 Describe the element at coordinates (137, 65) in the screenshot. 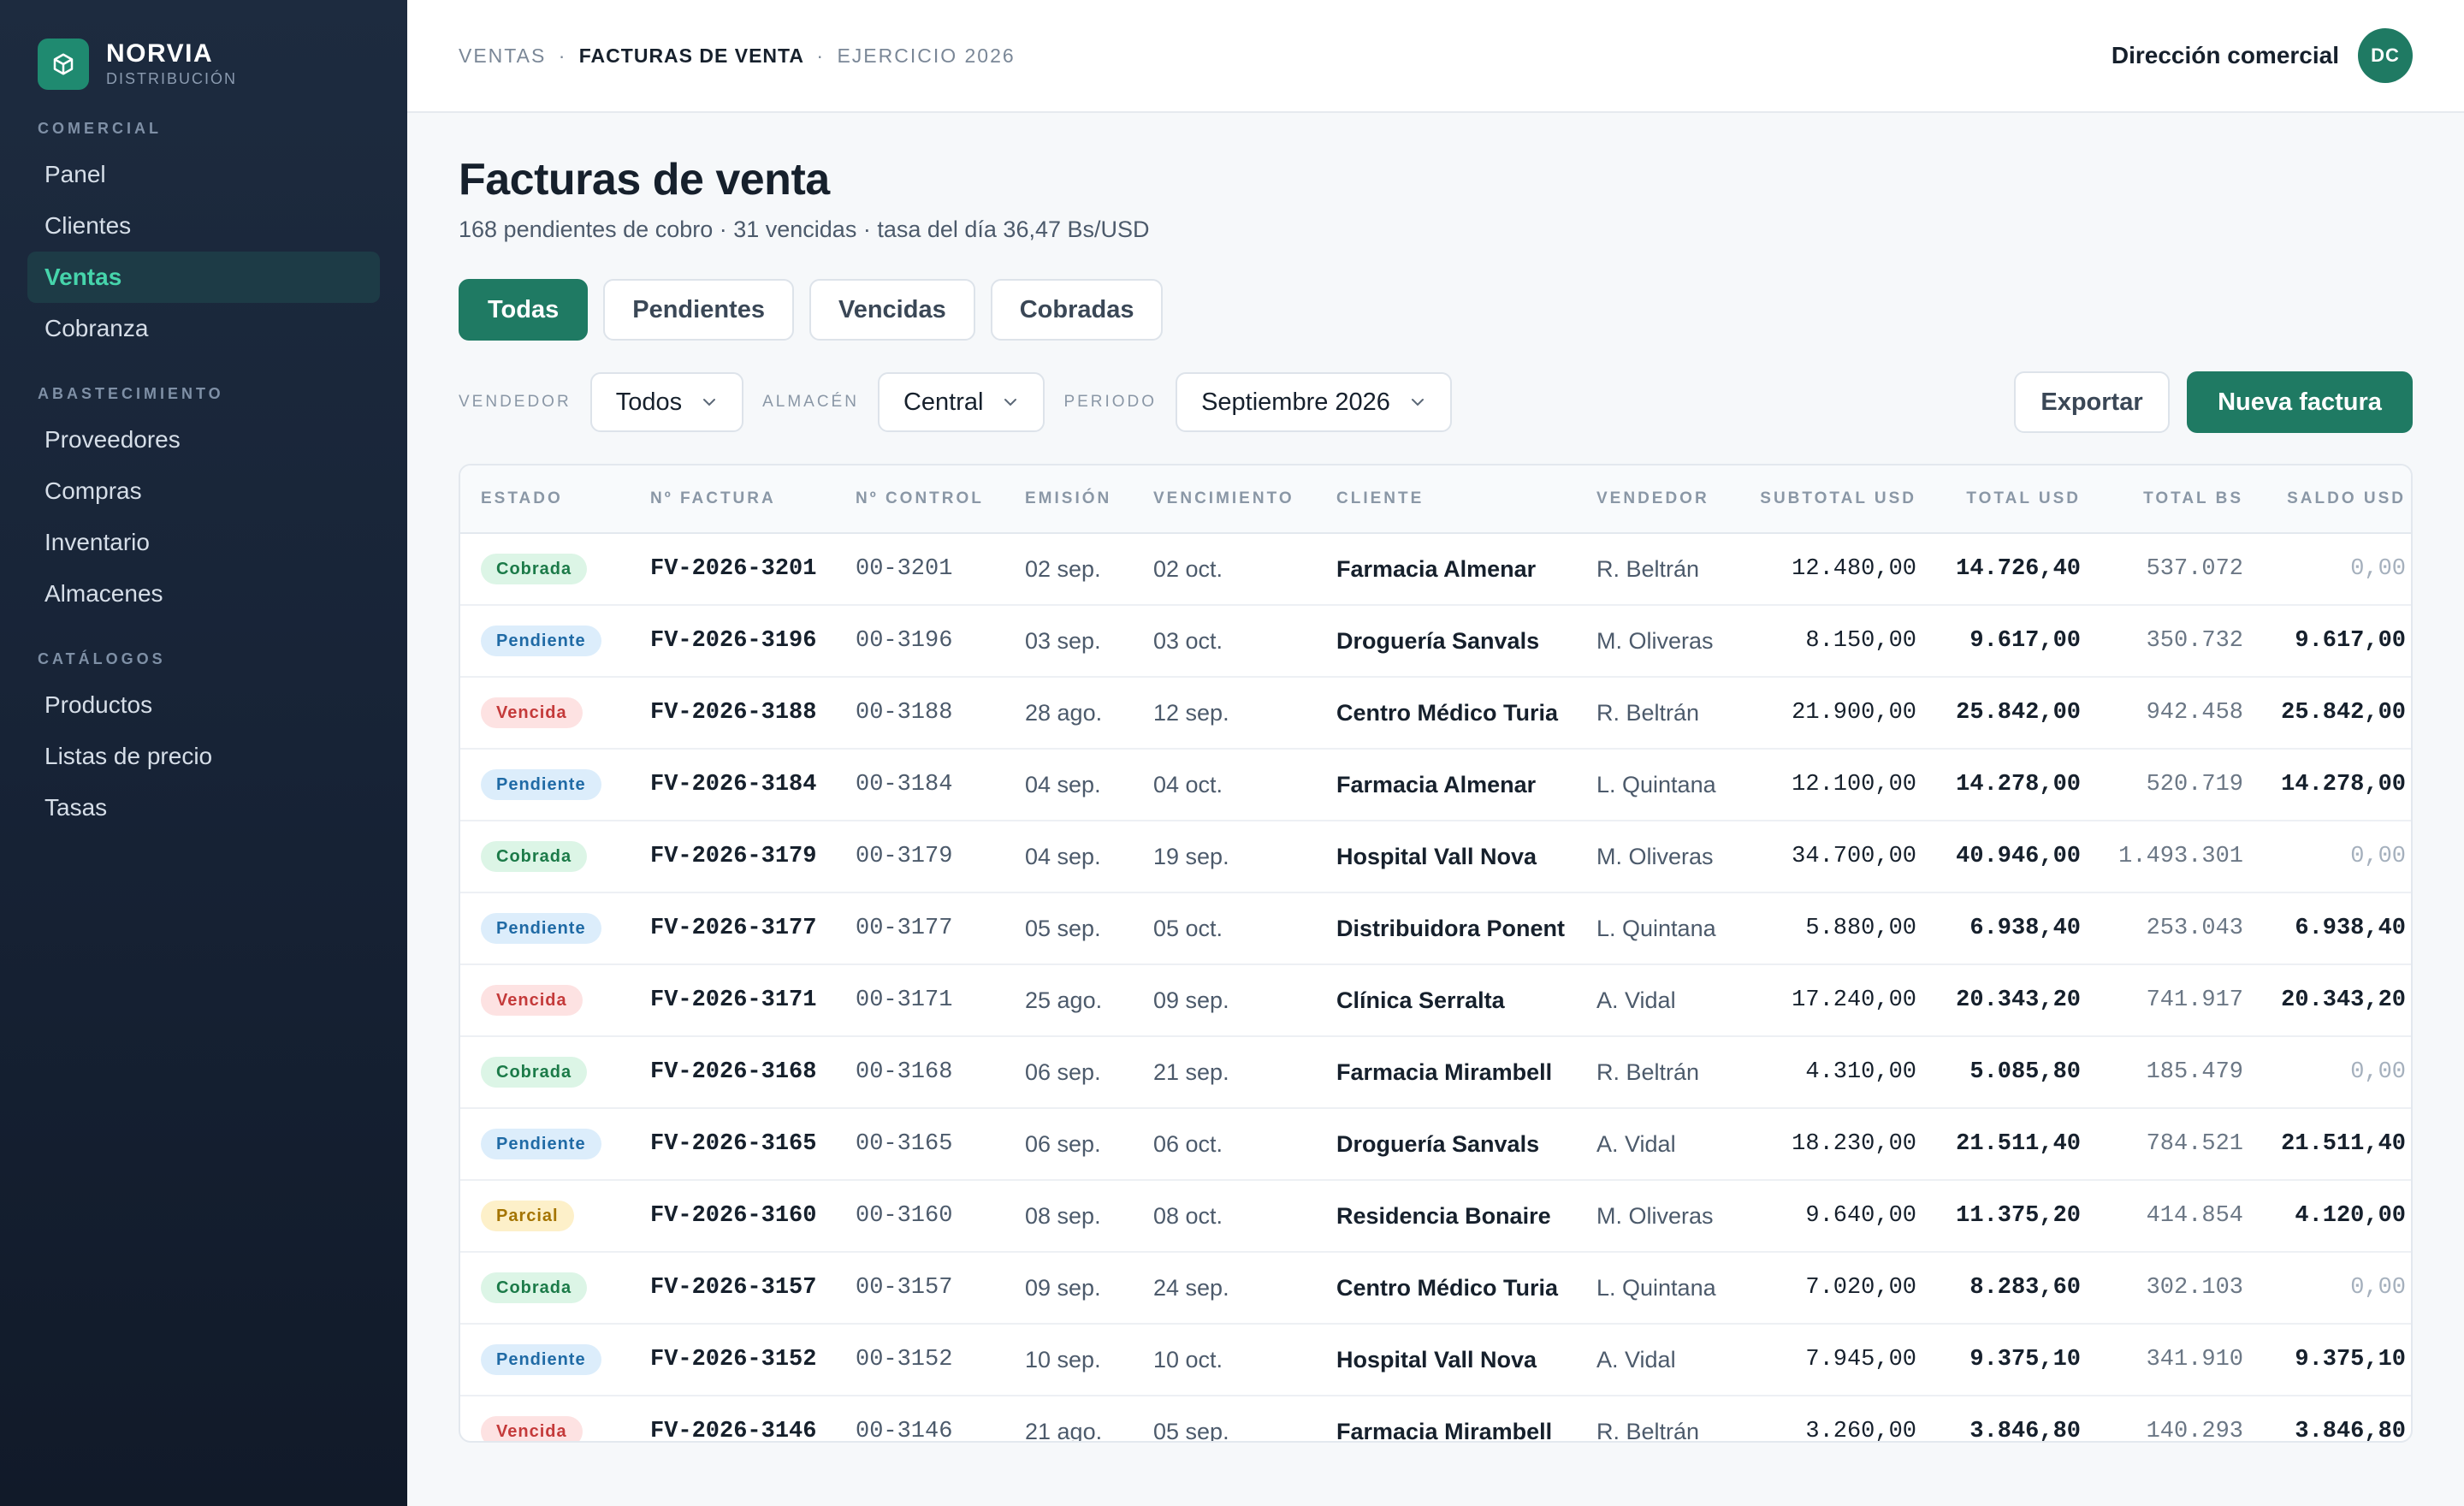

I see `brand: NORVIA DISTRIBUCIÓN` at that location.